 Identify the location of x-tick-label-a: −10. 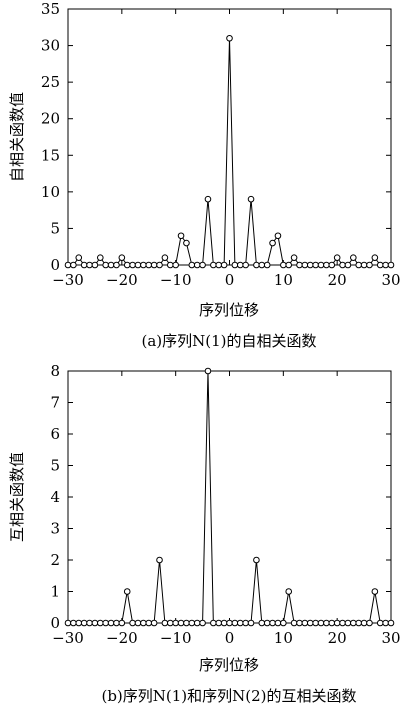
(176, 280).